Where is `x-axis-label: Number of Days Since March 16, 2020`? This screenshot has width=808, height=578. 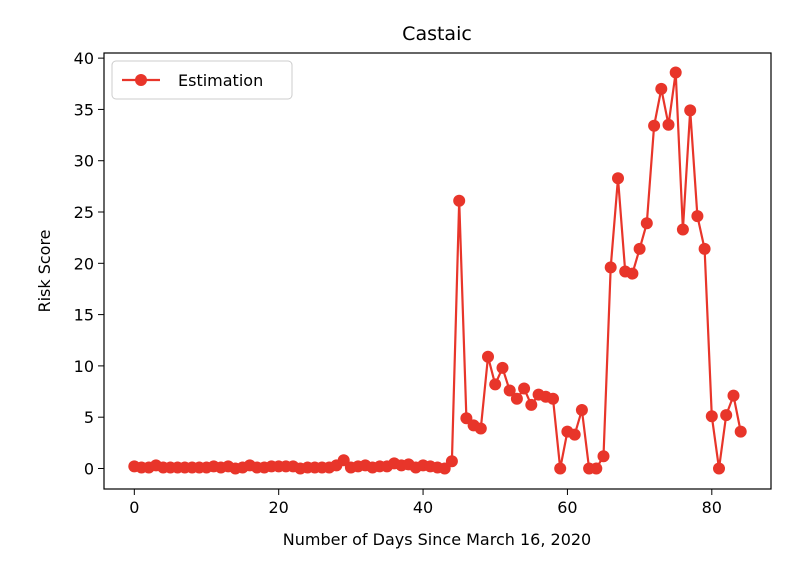 x-axis-label: Number of Days Since March 16, 2020 is located at coordinates (437, 539).